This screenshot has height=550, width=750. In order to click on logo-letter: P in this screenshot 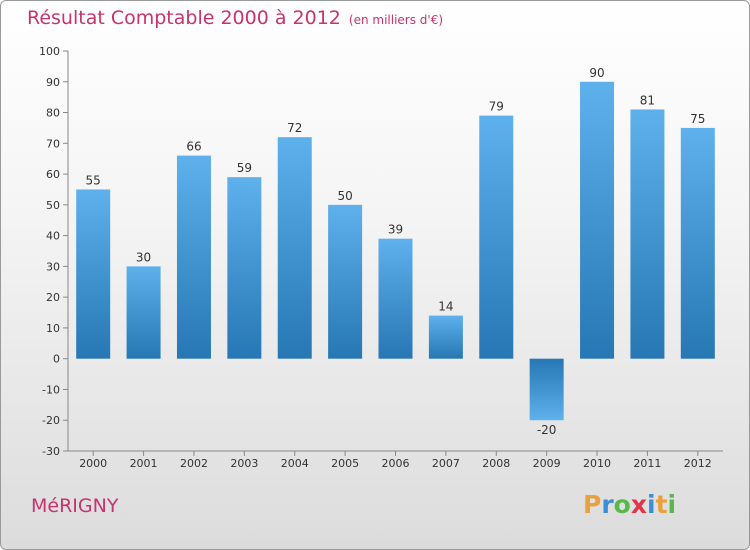, I will do `click(592, 504)`.